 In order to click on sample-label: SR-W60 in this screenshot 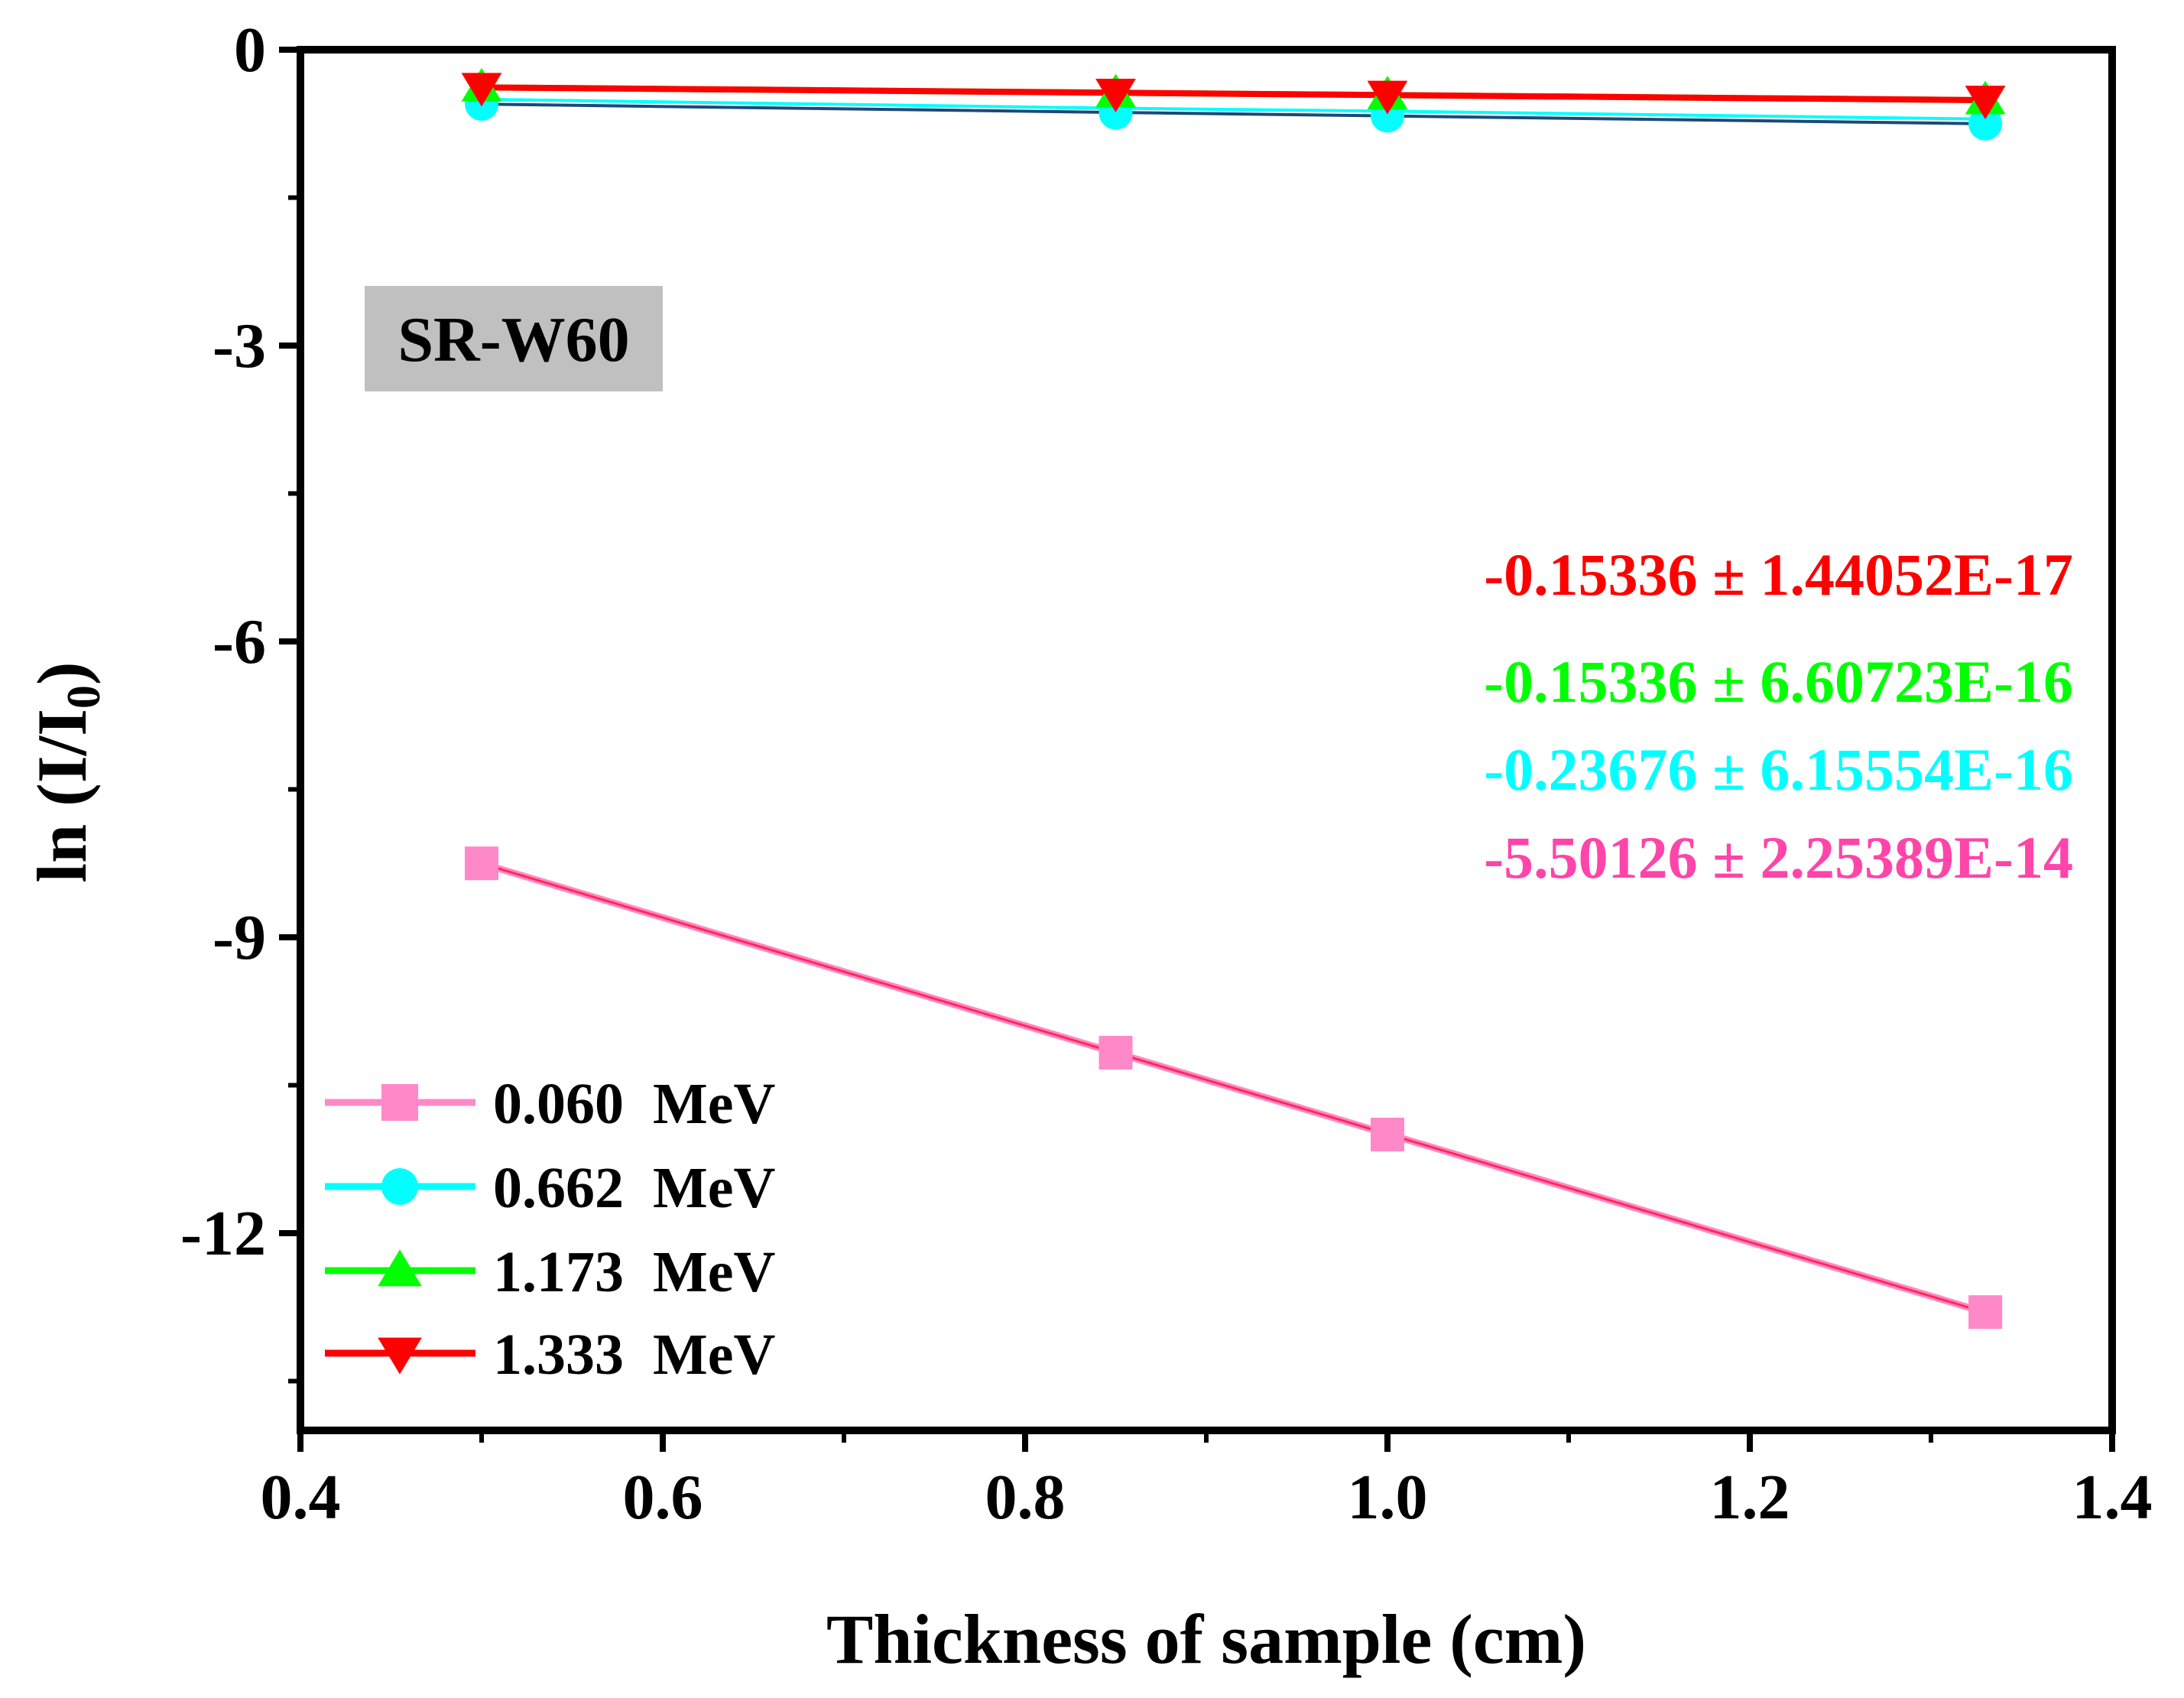, I will do `click(513, 339)`.